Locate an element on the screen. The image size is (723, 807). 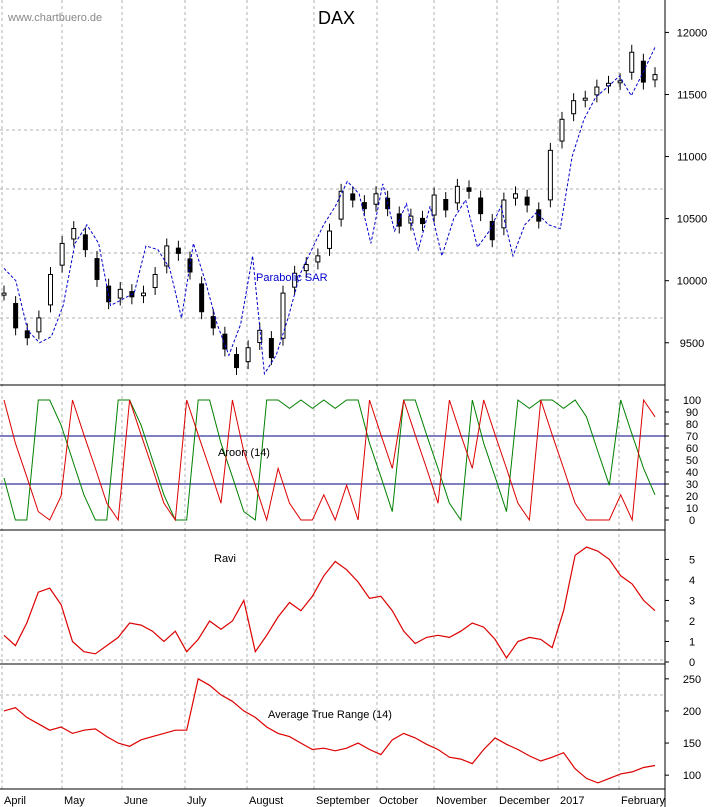
ravi-line is located at coordinates (329, 602).